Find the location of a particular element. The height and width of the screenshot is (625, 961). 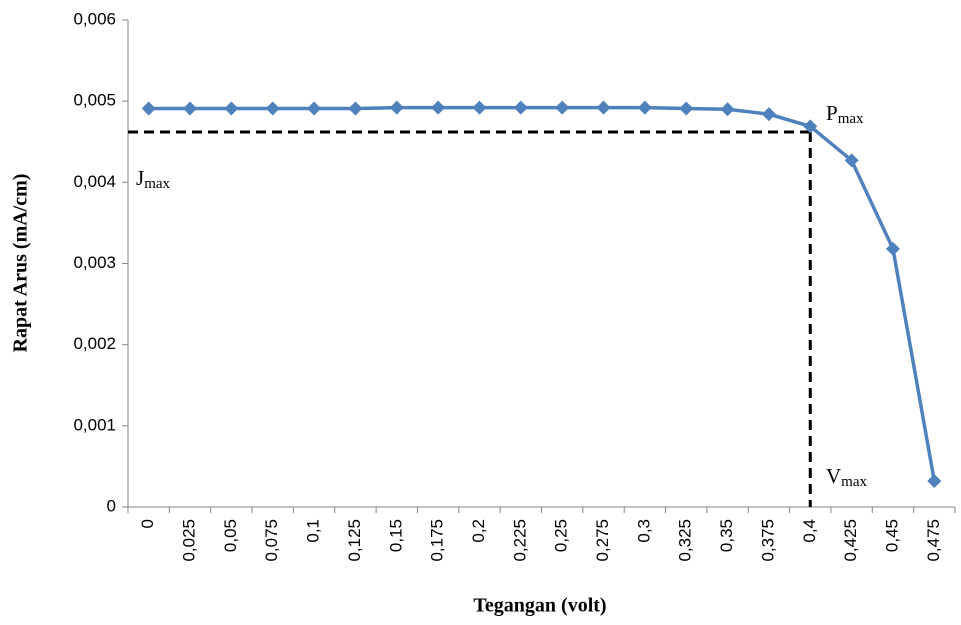

x-tick-label: 0,025 is located at coordinates (189, 540).